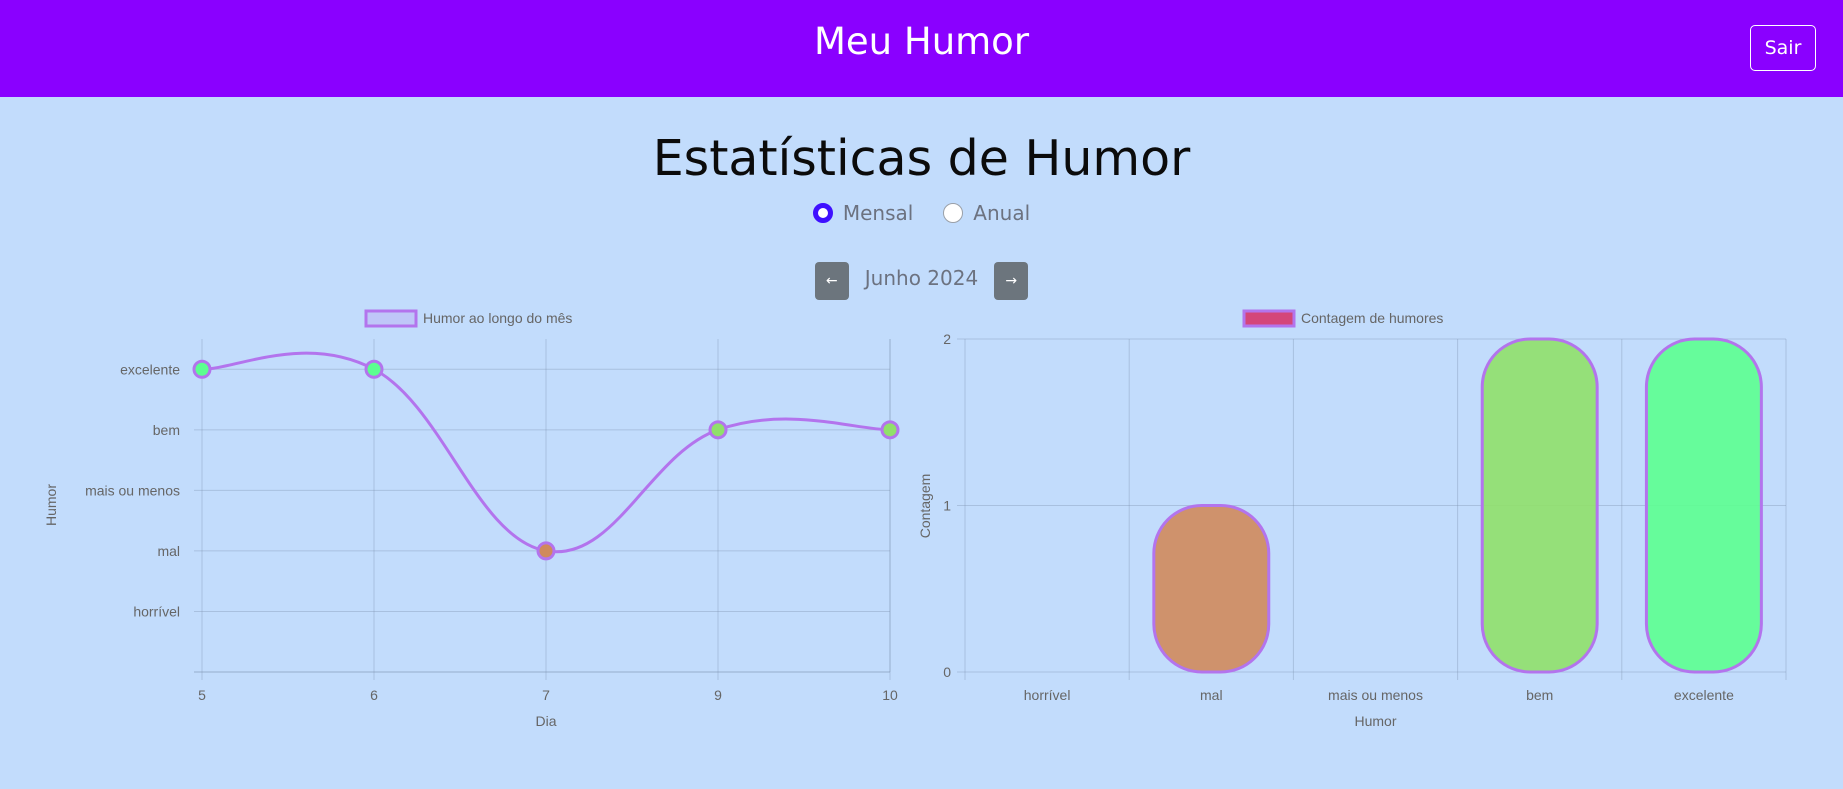  I want to click on app-title: Meu Humor, so click(921, 41).